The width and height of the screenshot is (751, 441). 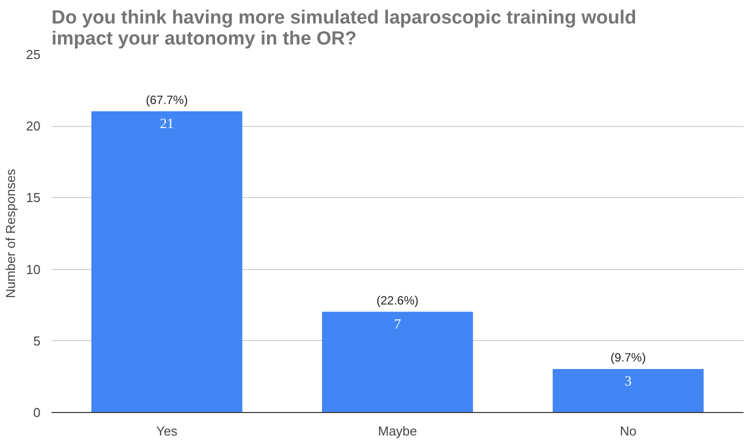 What do you see at coordinates (628, 431) in the screenshot?
I see `x-tick-label: No` at bounding box center [628, 431].